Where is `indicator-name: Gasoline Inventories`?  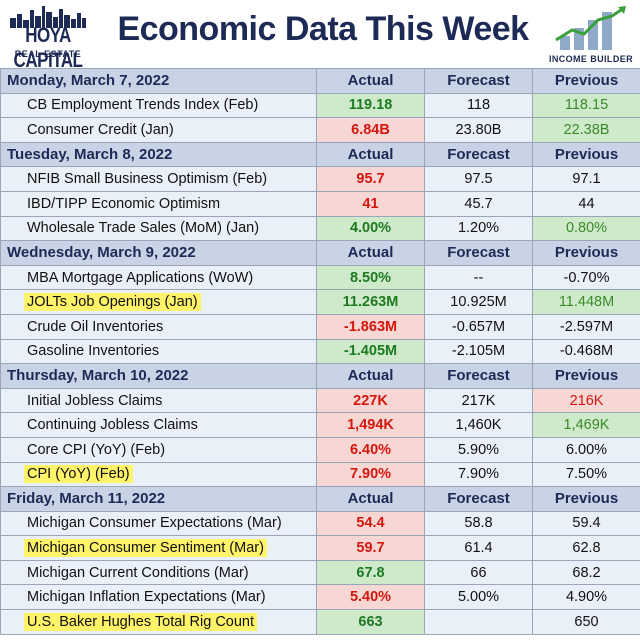
indicator-name: Gasoline Inventories is located at coordinates (158, 351).